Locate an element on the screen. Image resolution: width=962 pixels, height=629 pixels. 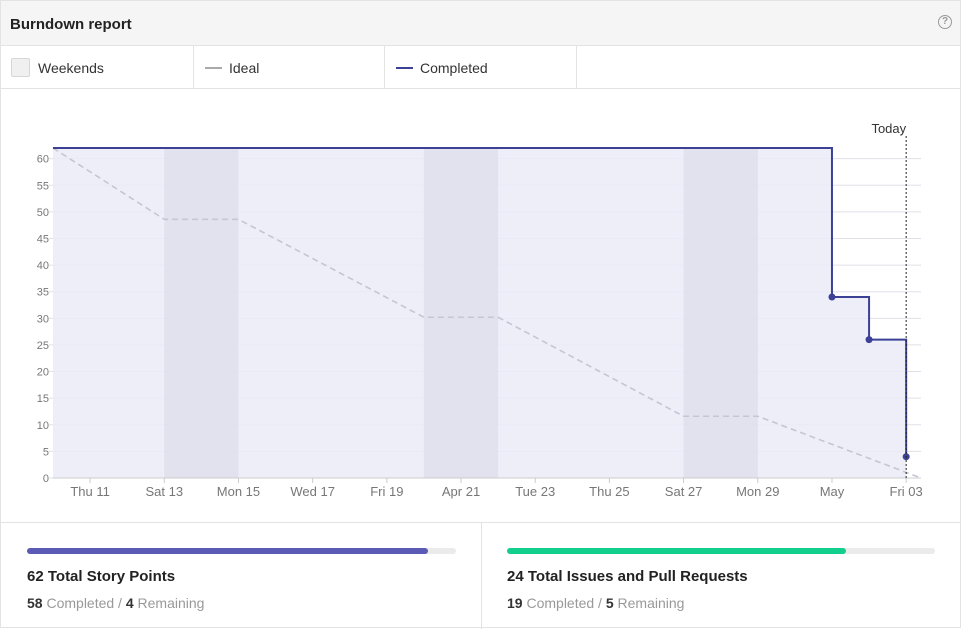
legend-completed-toggle: Completed is located at coordinates (481, 67).